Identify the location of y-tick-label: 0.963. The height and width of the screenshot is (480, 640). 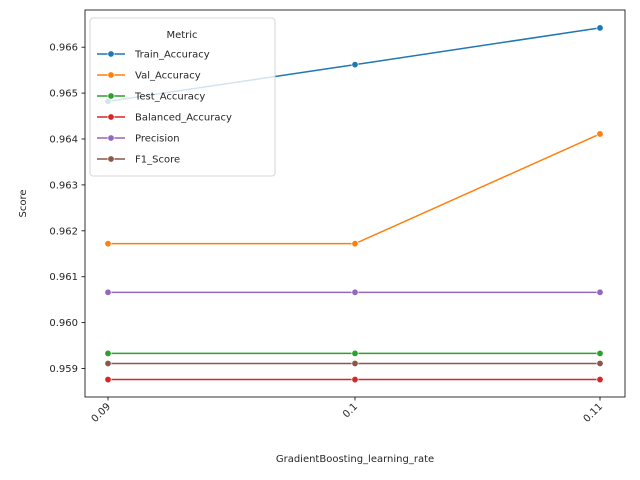
(63, 185).